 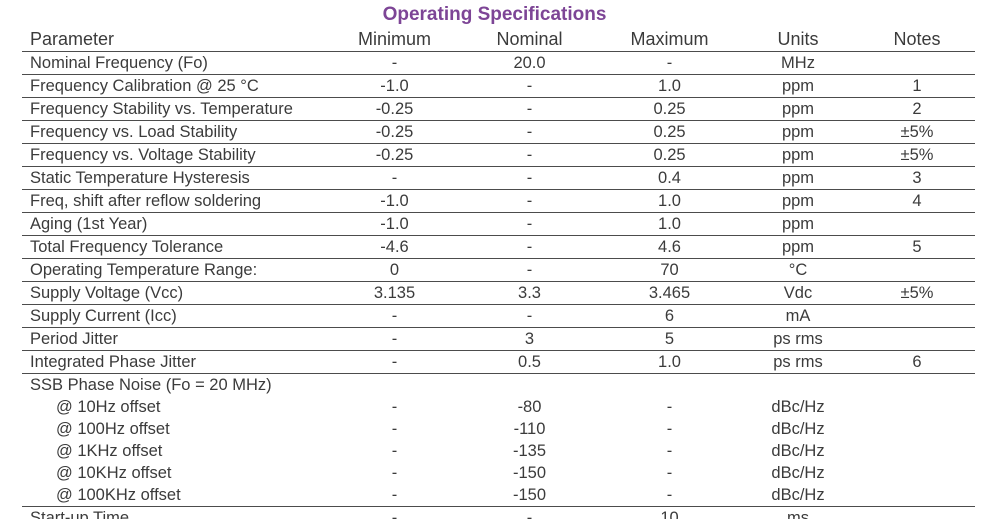 I want to click on column-header-maximum: Maximum, so click(x=669, y=40).